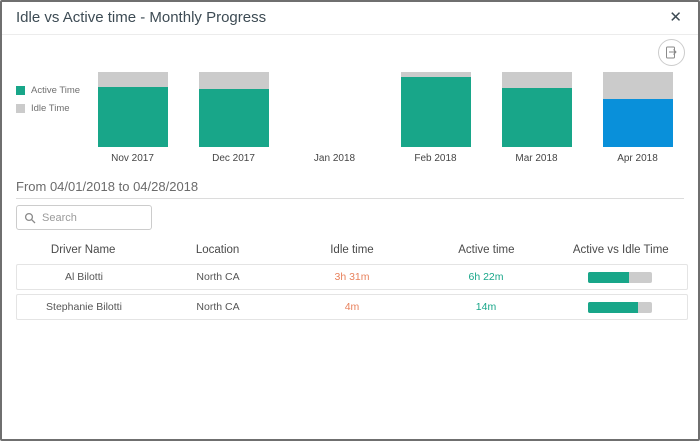 Image resolution: width=700 pixels, height=441 pixels. I want to click on legend-label: Idle Time, so click(50, 108).